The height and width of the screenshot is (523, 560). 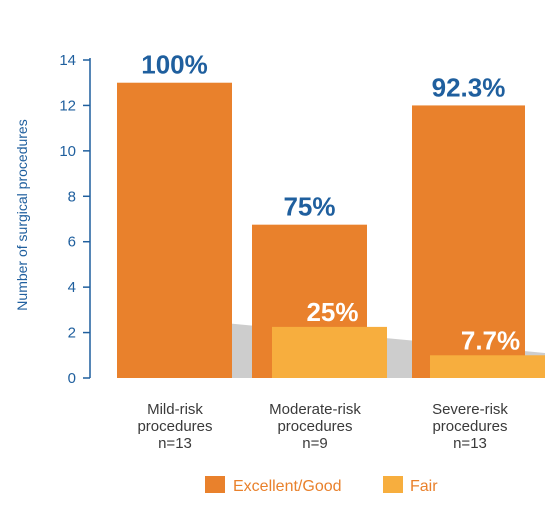 I want to click on data-label-fair: 7.7%, so click(x=490, y=340).